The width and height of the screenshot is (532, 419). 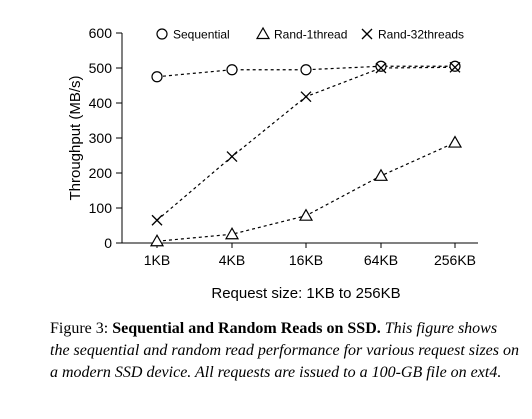 I want to click on legend-label: Rand-1thread, so click(x=310, y=35).